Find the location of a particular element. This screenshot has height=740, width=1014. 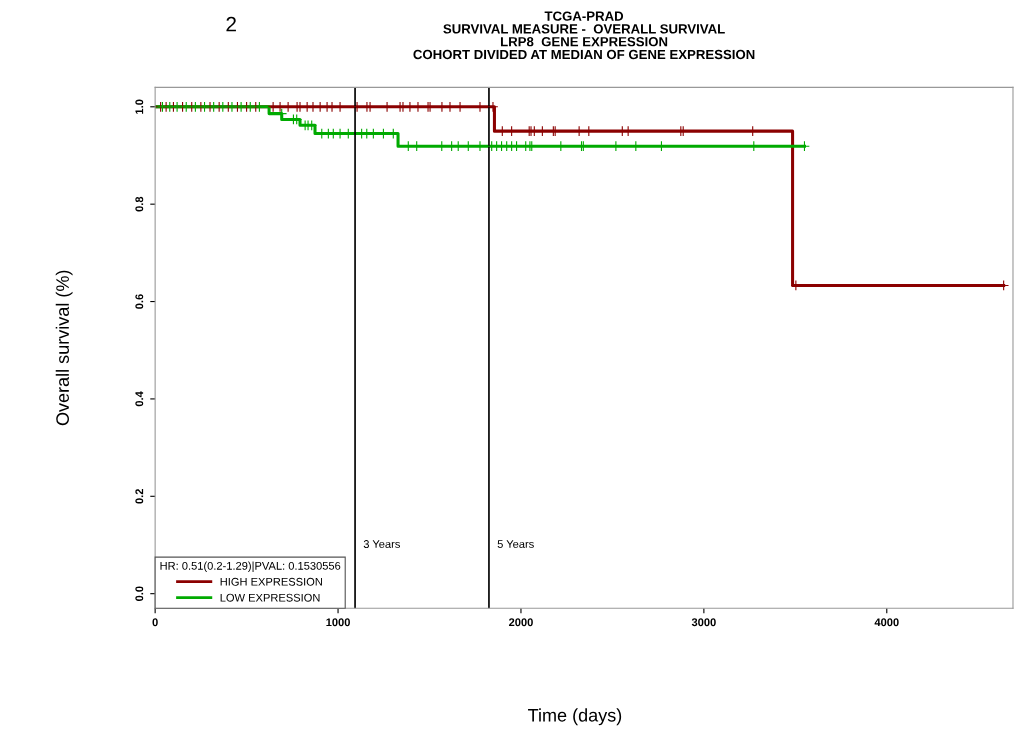

x-axis-title: Time (days) is located at coordinates (575, 717).